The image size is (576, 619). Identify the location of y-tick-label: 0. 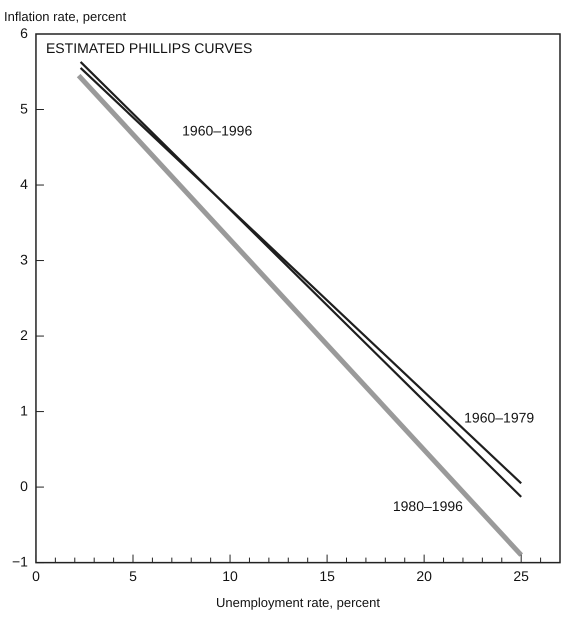
(24, 486).